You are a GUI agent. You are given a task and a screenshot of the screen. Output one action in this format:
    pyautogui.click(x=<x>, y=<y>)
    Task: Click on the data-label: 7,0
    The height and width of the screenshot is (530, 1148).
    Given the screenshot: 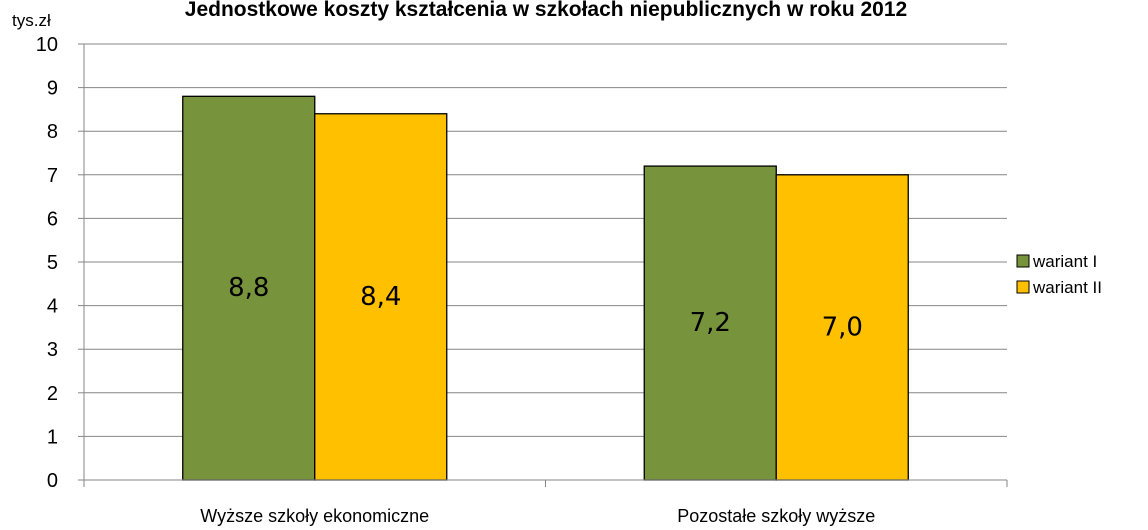 What is the action you would take?
    pyautogui.click(x=842, y=327)
    